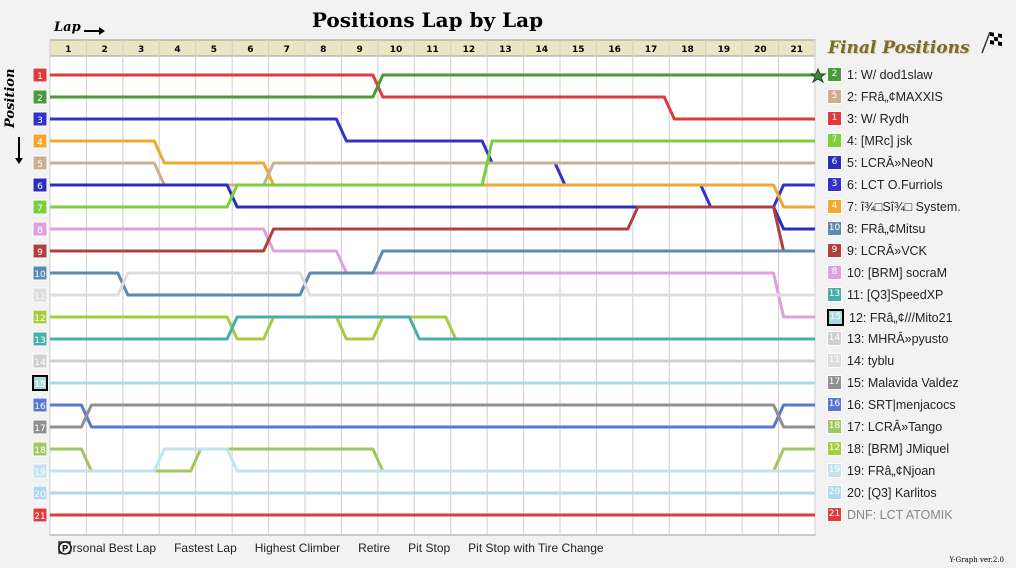 This screenshot has height=568, width=1016. I want to click on start-box-label: 8, so click(40, 231).